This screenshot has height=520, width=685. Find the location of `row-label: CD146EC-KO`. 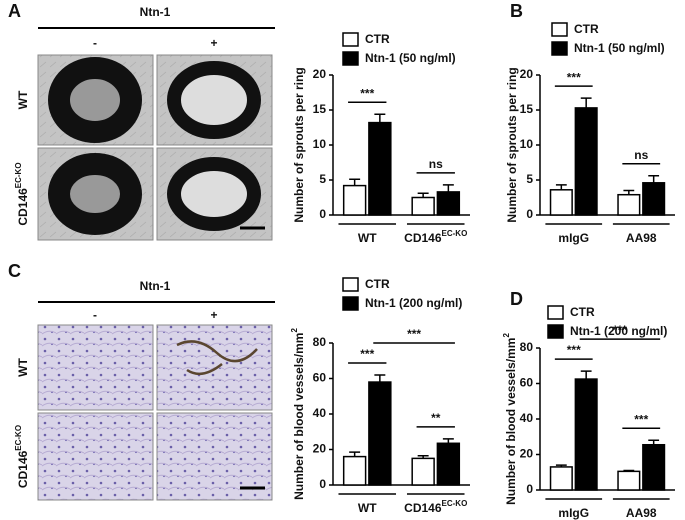

row-label: CD146EC-KO is located at coordinates (22, 456).